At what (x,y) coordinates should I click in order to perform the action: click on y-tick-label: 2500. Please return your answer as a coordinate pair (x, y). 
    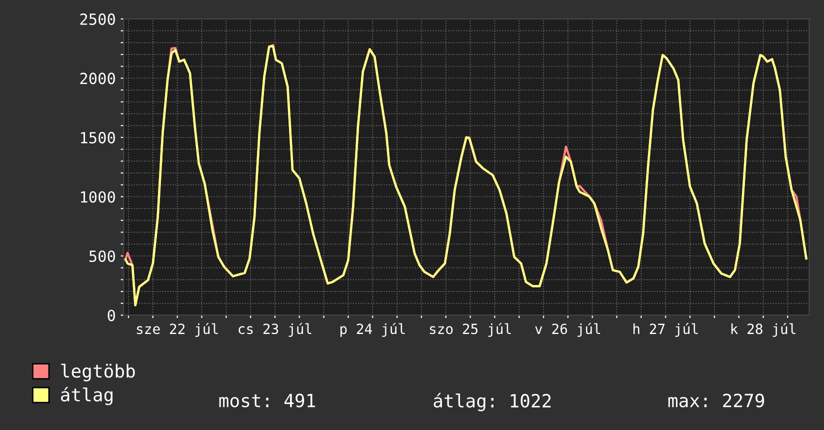
    Looking at the image, I should click on (97, 19).